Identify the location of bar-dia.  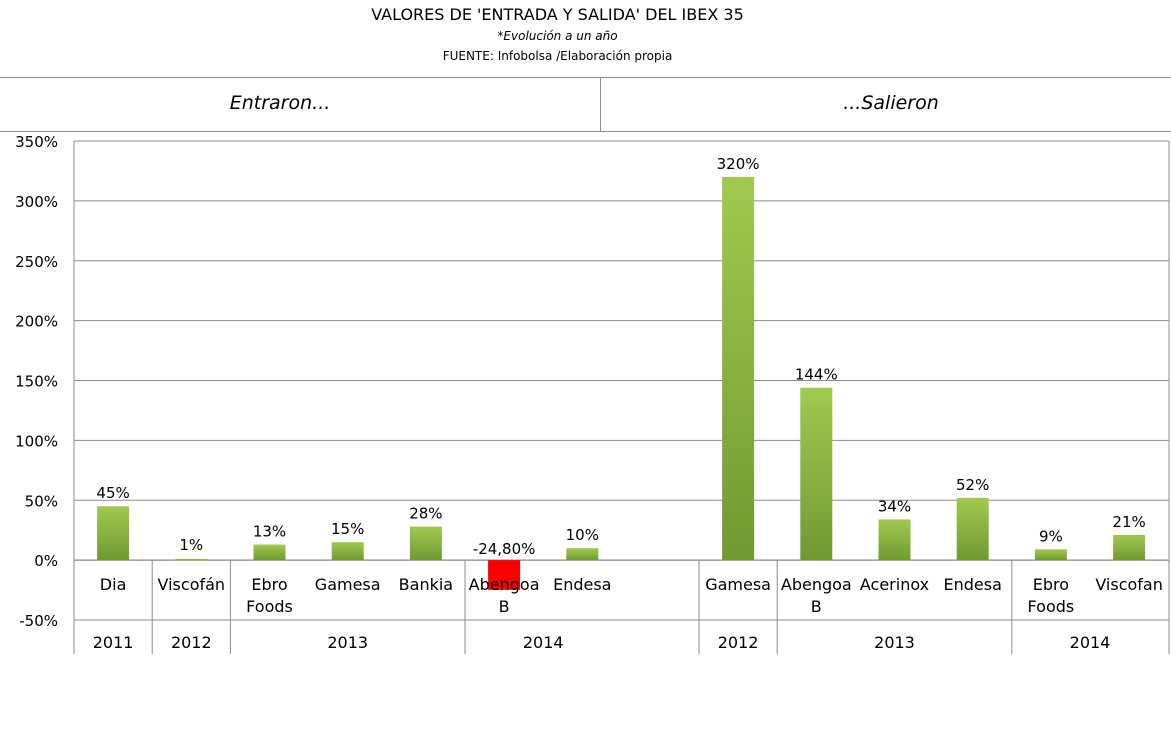
(113, 533).